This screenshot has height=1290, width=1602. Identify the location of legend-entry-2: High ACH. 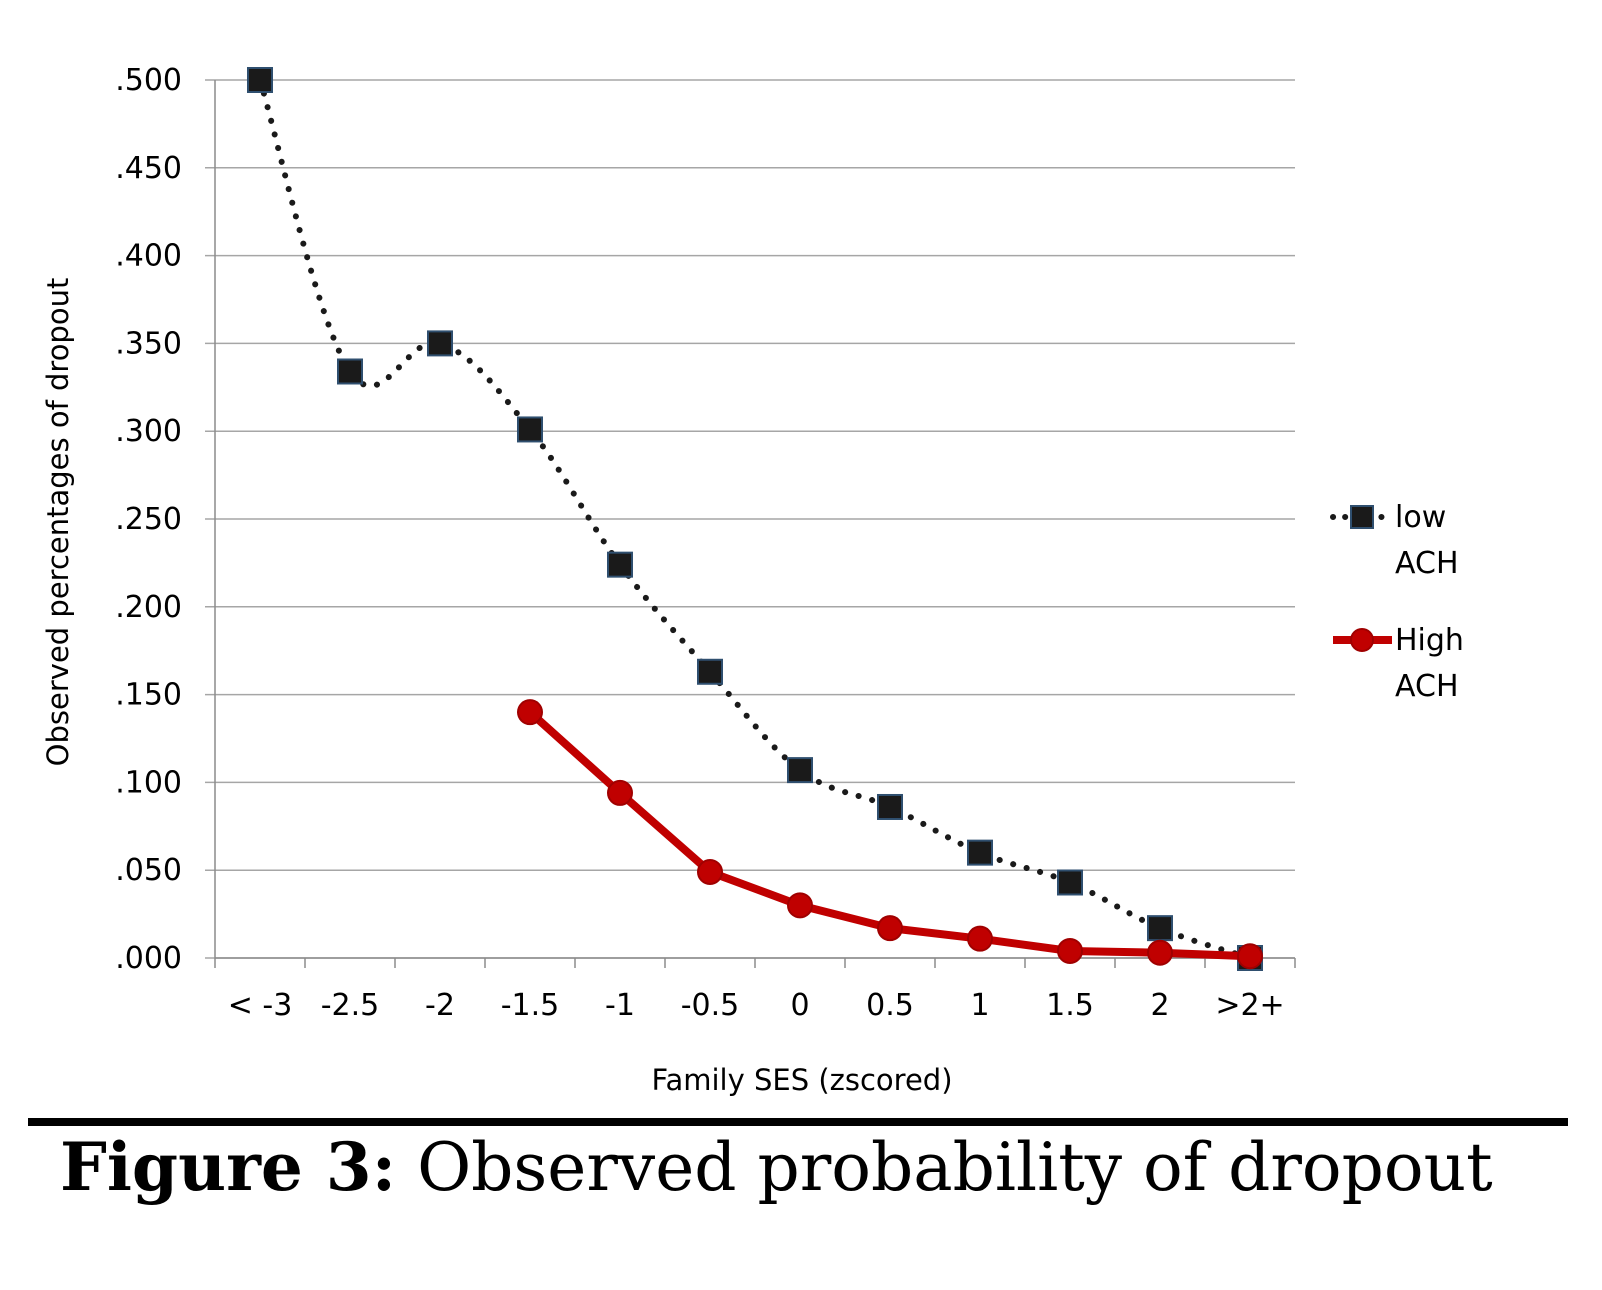
(1398, 663).